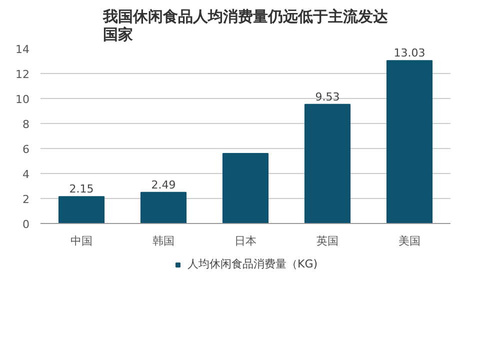 This screenshot has width=500, height=362. Describe the element at coordinates (23, 99) in the screenshot. I see `y-tick-label: 10` at that location.